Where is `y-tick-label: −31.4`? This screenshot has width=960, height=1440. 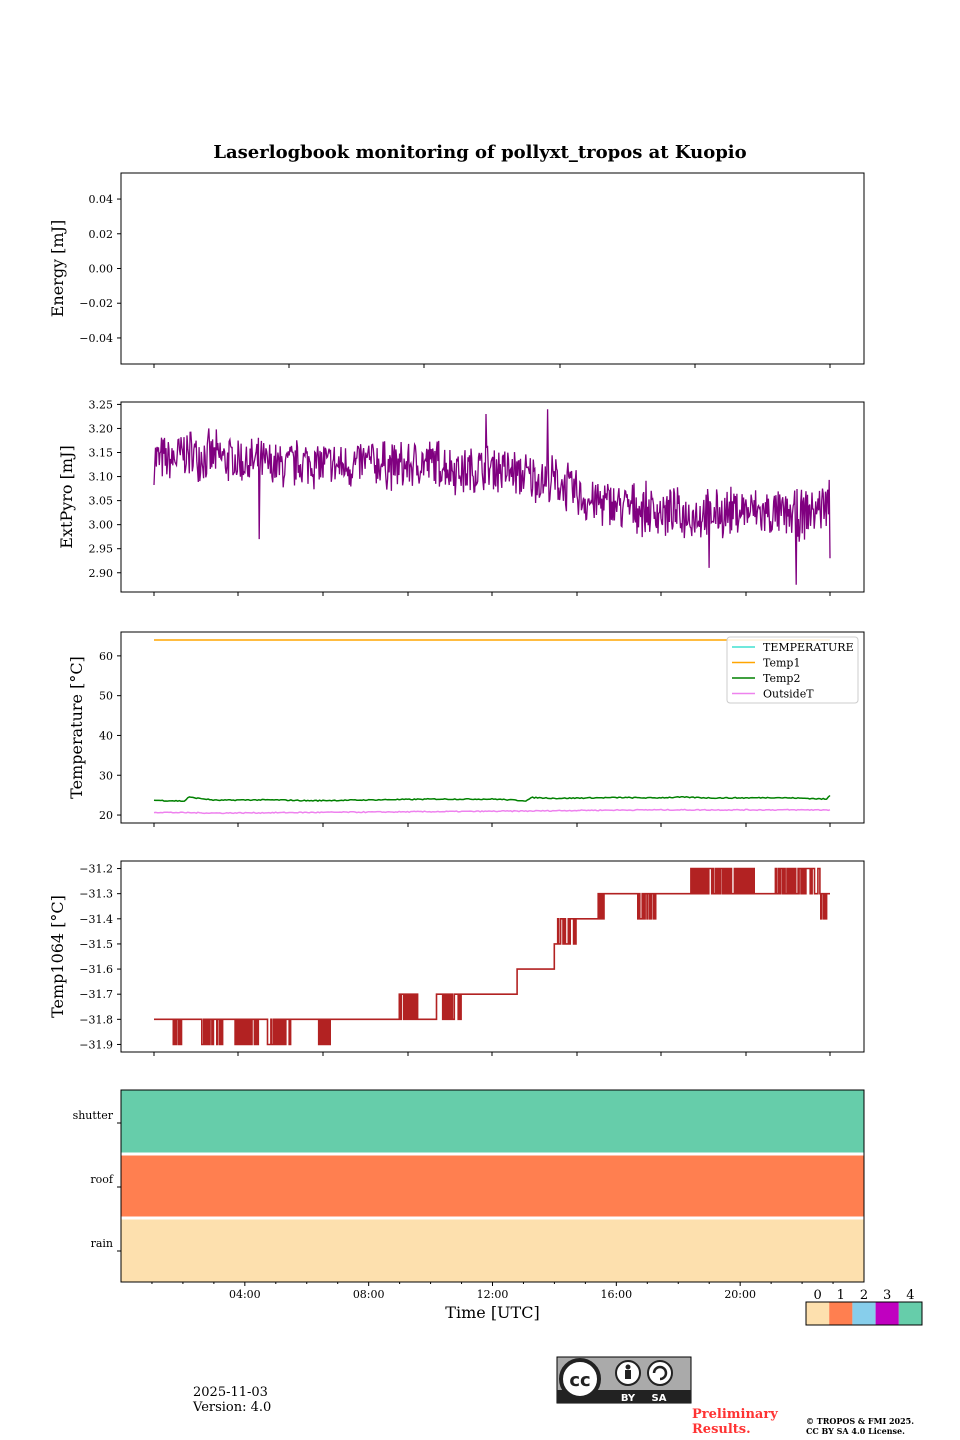
y-tick-label: −31.4 is located at coordinates (96, 919).